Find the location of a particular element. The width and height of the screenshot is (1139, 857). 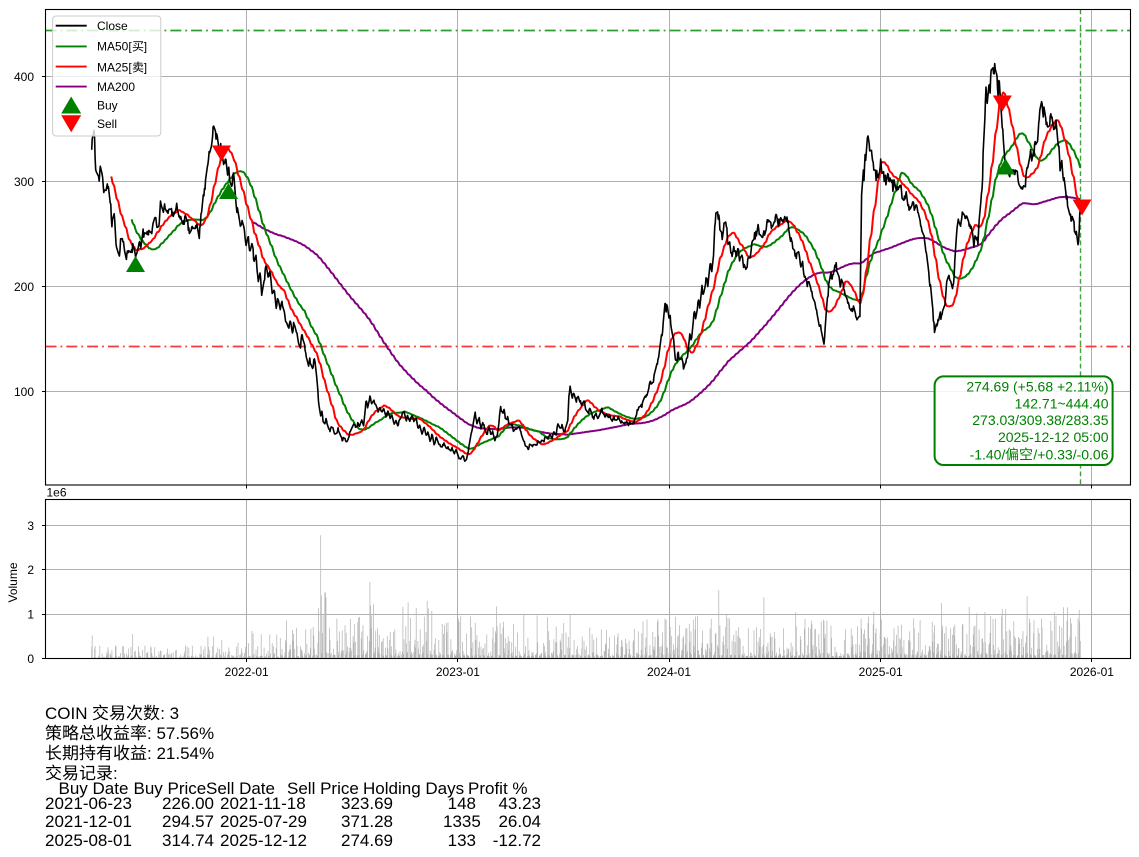

svg-text: 2026-01 is located at coordinates (1092, 672).